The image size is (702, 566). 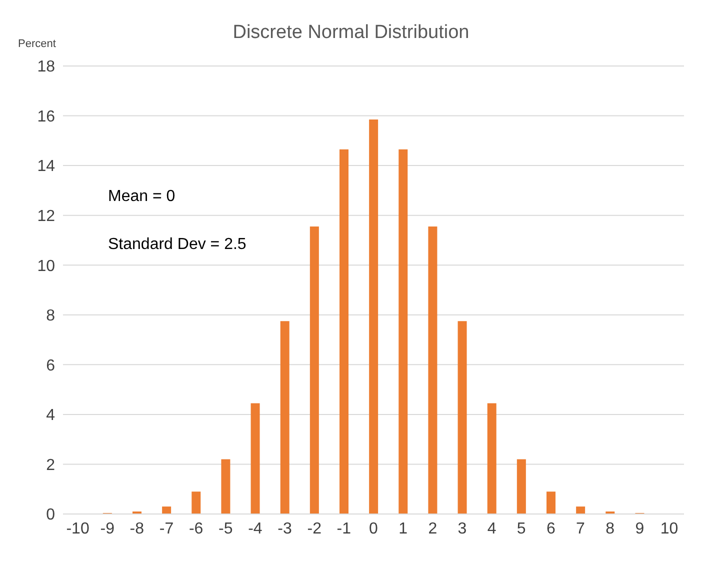 I want to click on x-tick-label: -9, so click(x=107, y=529).